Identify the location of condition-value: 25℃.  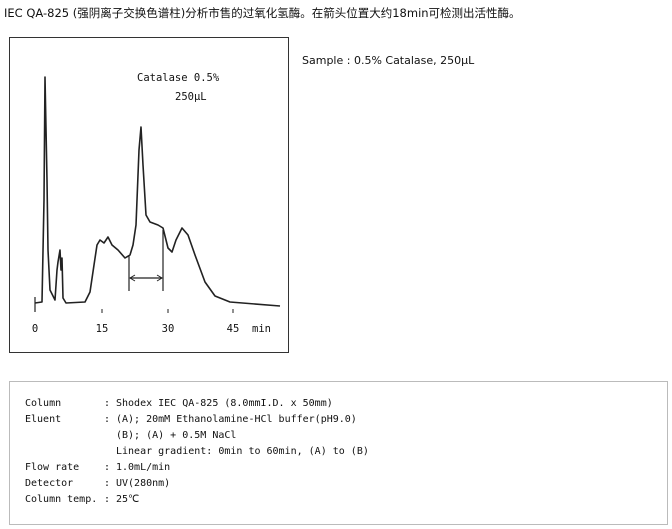
(128, 499).